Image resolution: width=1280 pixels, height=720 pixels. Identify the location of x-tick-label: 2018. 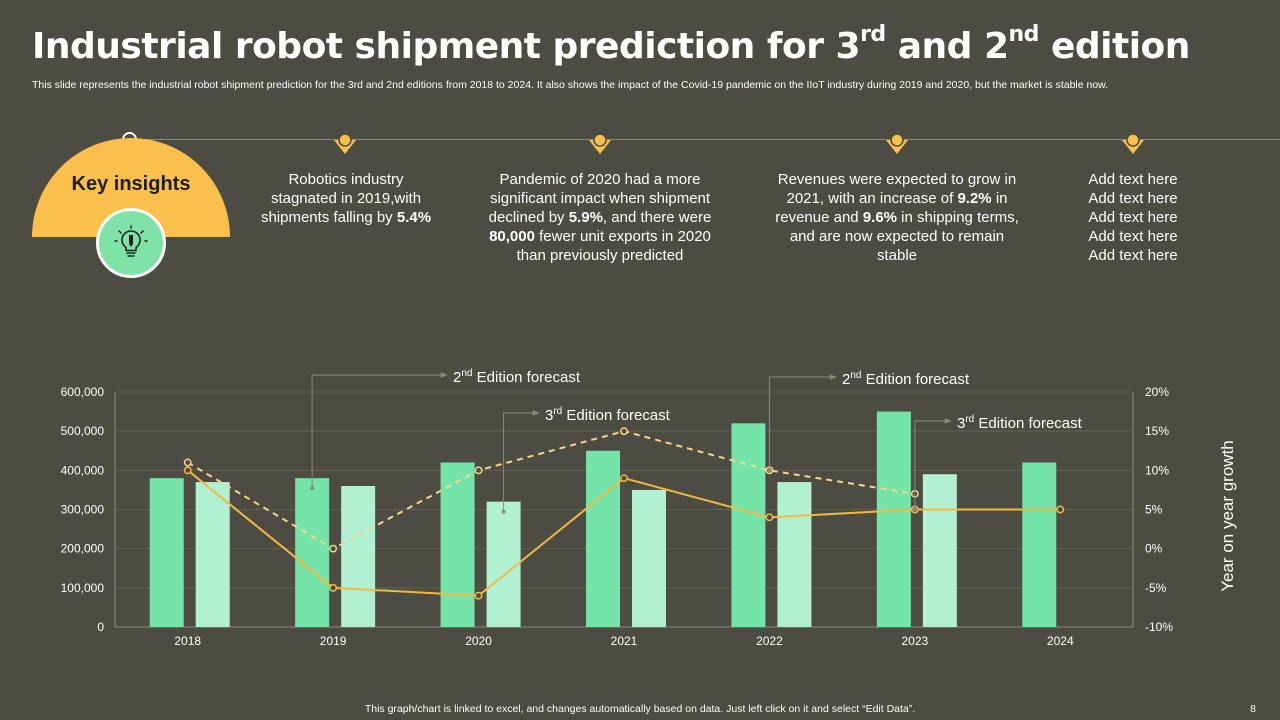
(187, 641).